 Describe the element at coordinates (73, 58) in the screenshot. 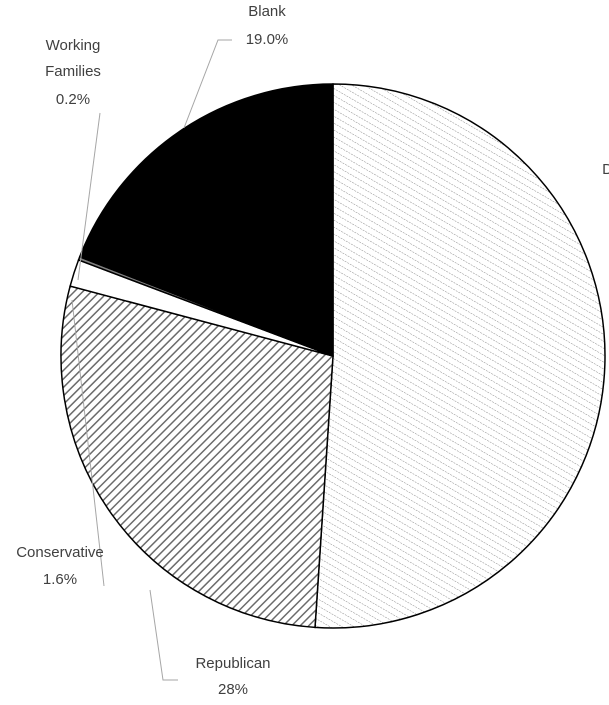

I see `slice-label: Working Families` at that location.